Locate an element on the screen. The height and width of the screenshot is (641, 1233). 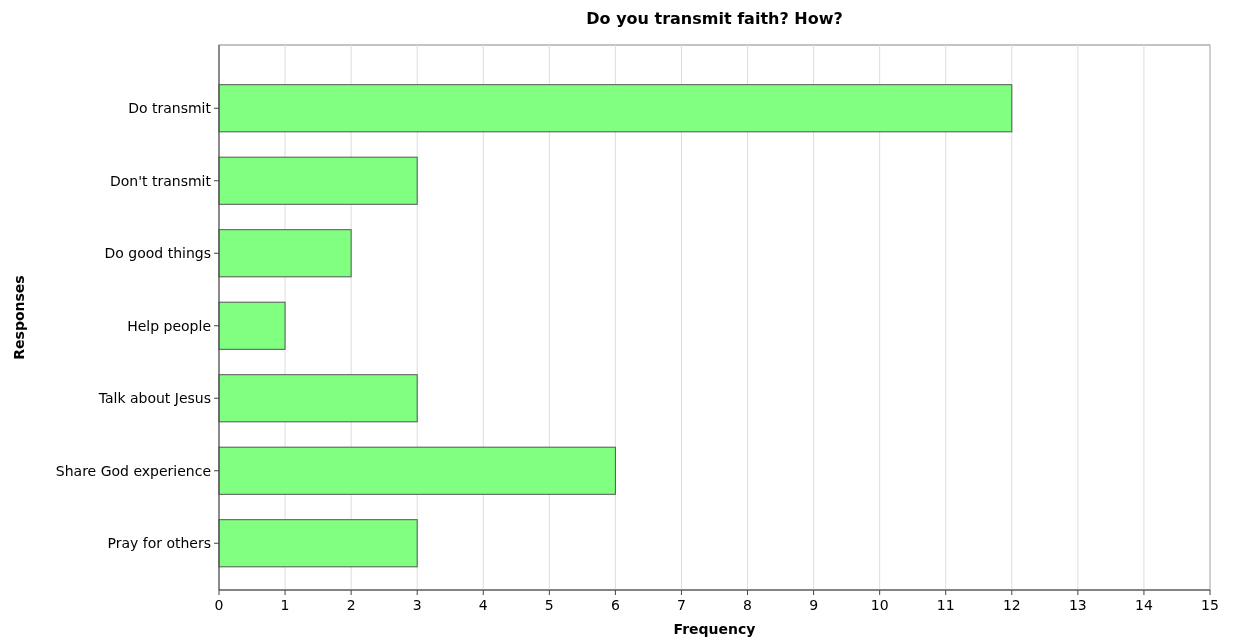
y-tick-label: Do transmit is located at coordinates (170, 108).